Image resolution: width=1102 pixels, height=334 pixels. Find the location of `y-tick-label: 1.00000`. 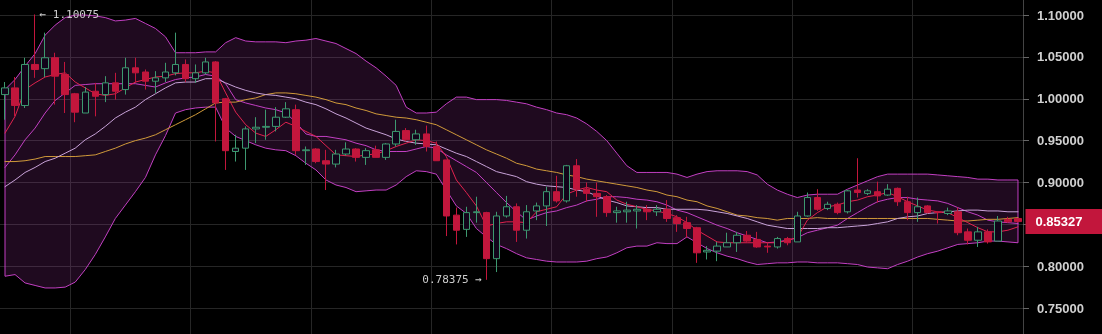

y-tick-label: 1.00000 is located at coordinates (1060, 99).